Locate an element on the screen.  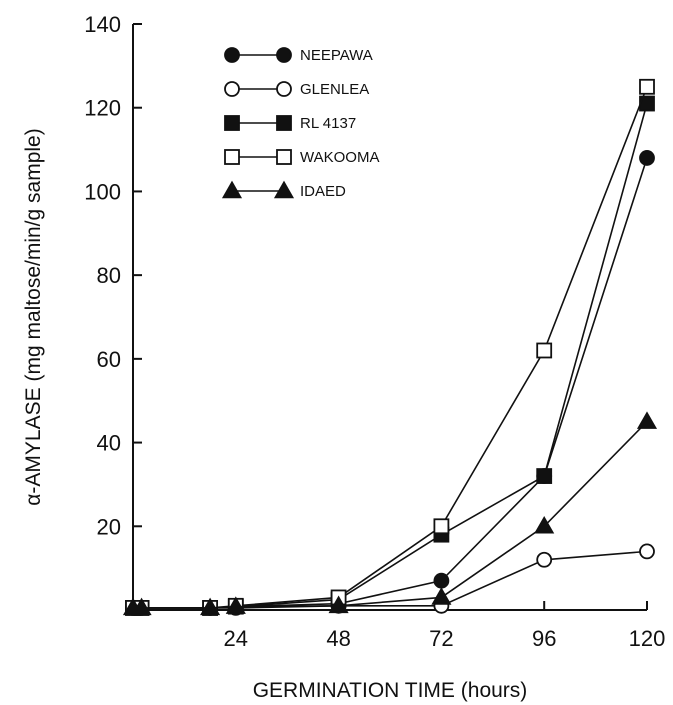
y-tick-label: 80 is located at coordinates (109, 275).